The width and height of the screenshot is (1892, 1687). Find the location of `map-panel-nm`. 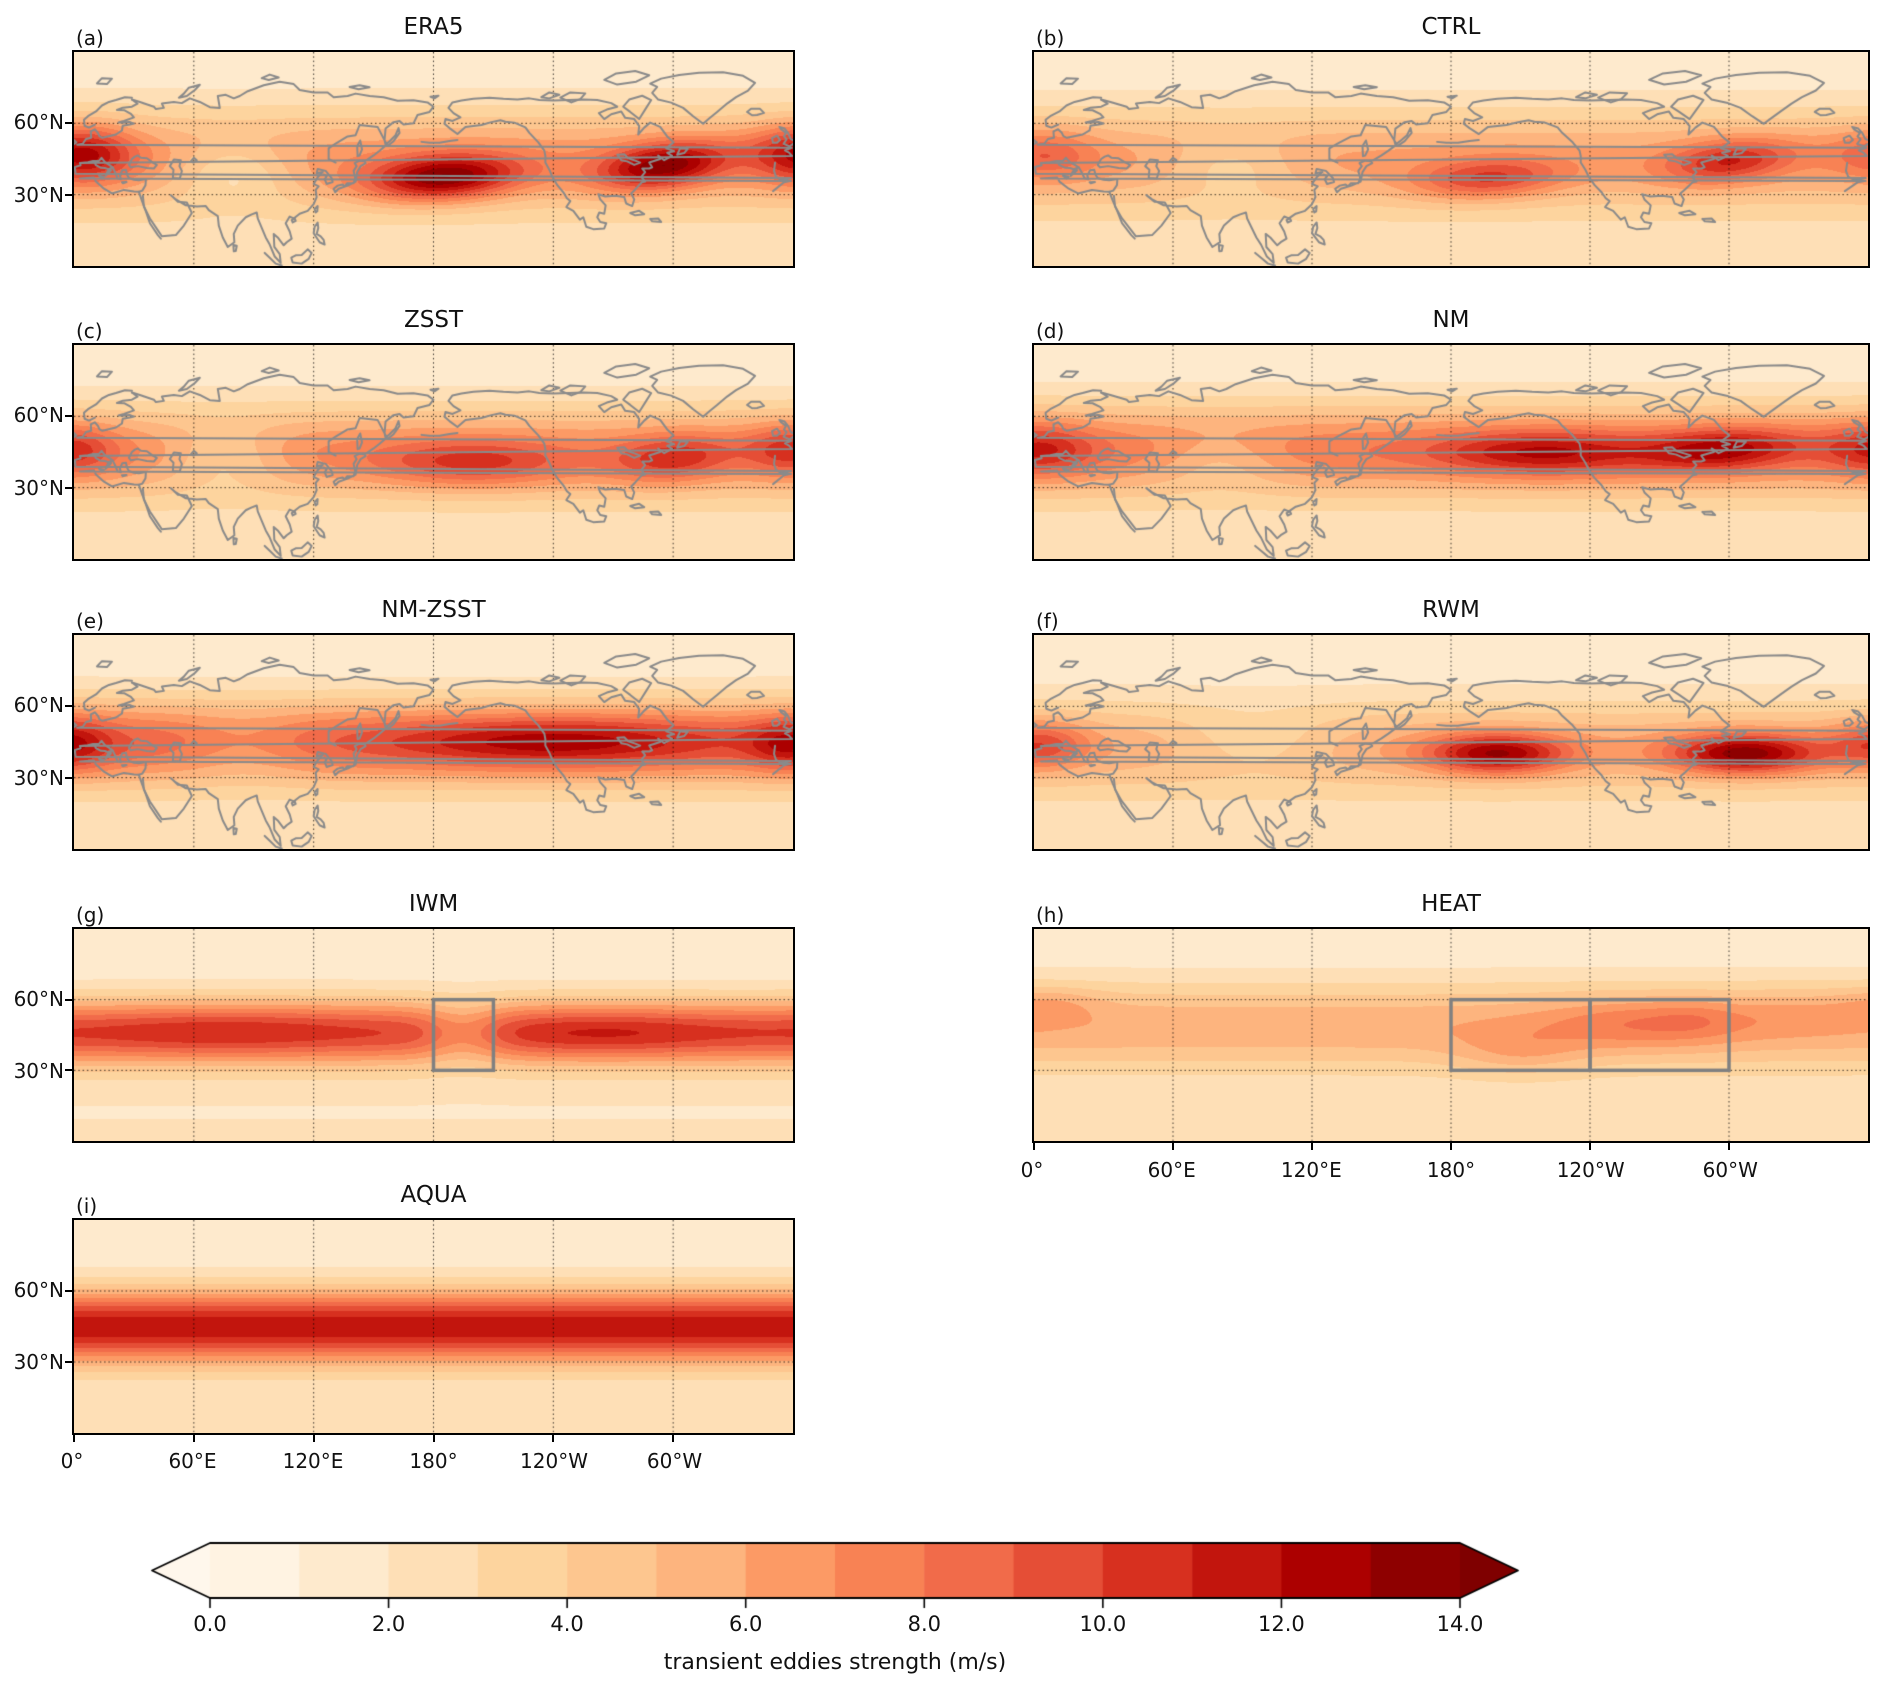

map-panel-nm is located at coordinates (1451, 452).